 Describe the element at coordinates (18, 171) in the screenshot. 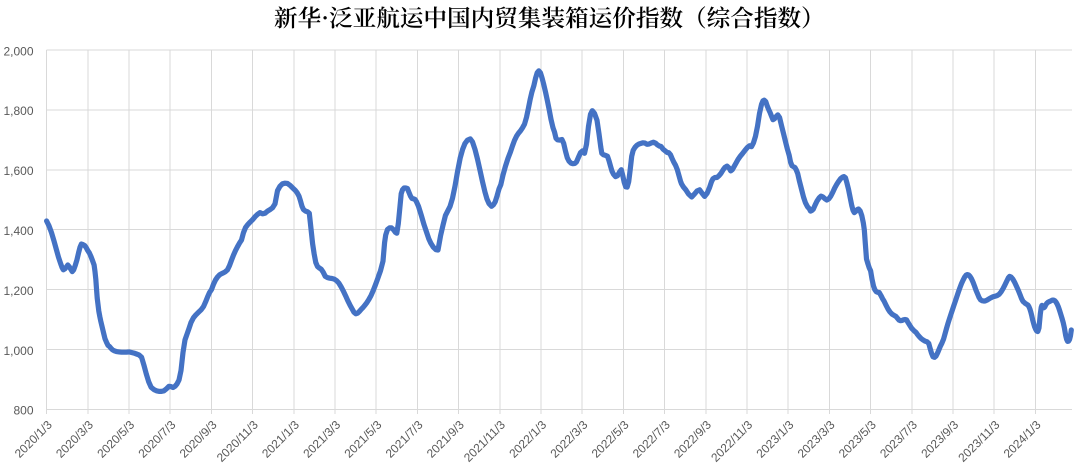

I see `svg-text: 1,600` at that location.